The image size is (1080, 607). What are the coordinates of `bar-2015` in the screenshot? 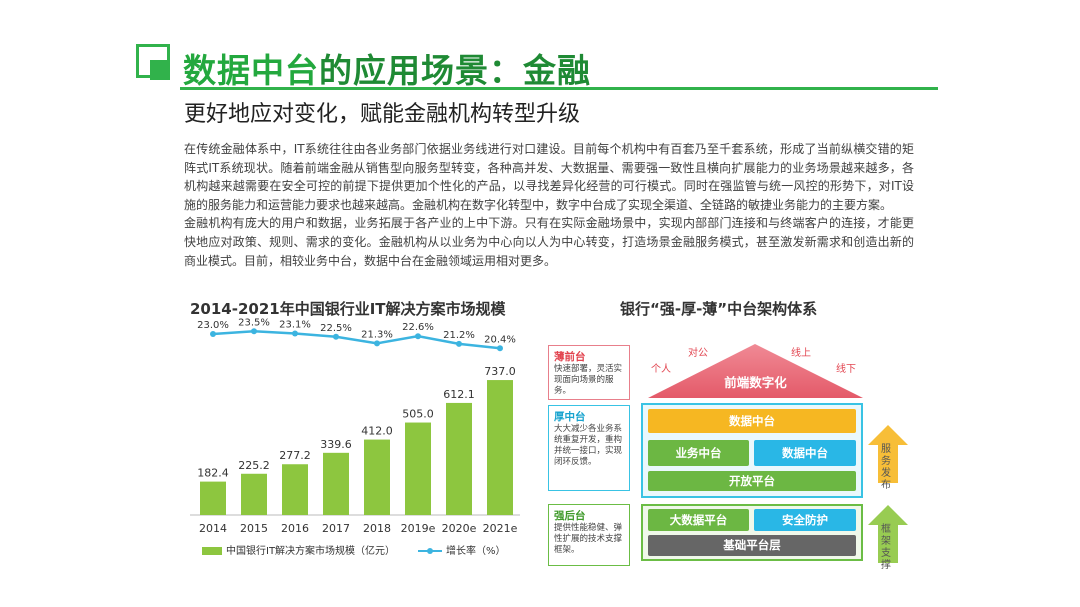 It's located at (254, 494).